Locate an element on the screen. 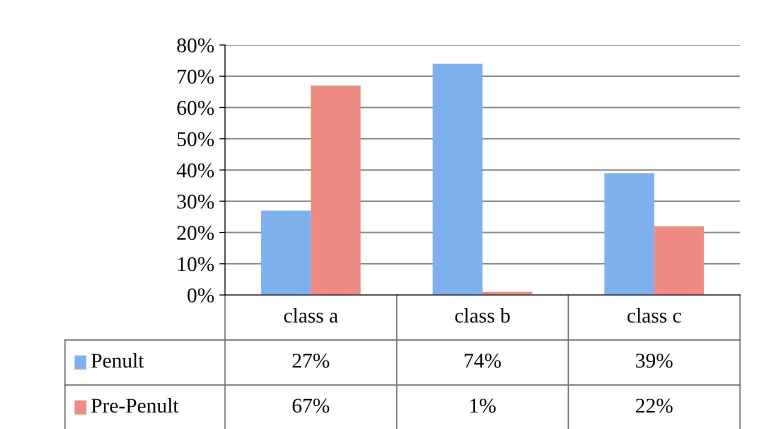 The height and width of the screenshot is (429, 768). y-tick-label: 20% is located at coordinates (195, 233).